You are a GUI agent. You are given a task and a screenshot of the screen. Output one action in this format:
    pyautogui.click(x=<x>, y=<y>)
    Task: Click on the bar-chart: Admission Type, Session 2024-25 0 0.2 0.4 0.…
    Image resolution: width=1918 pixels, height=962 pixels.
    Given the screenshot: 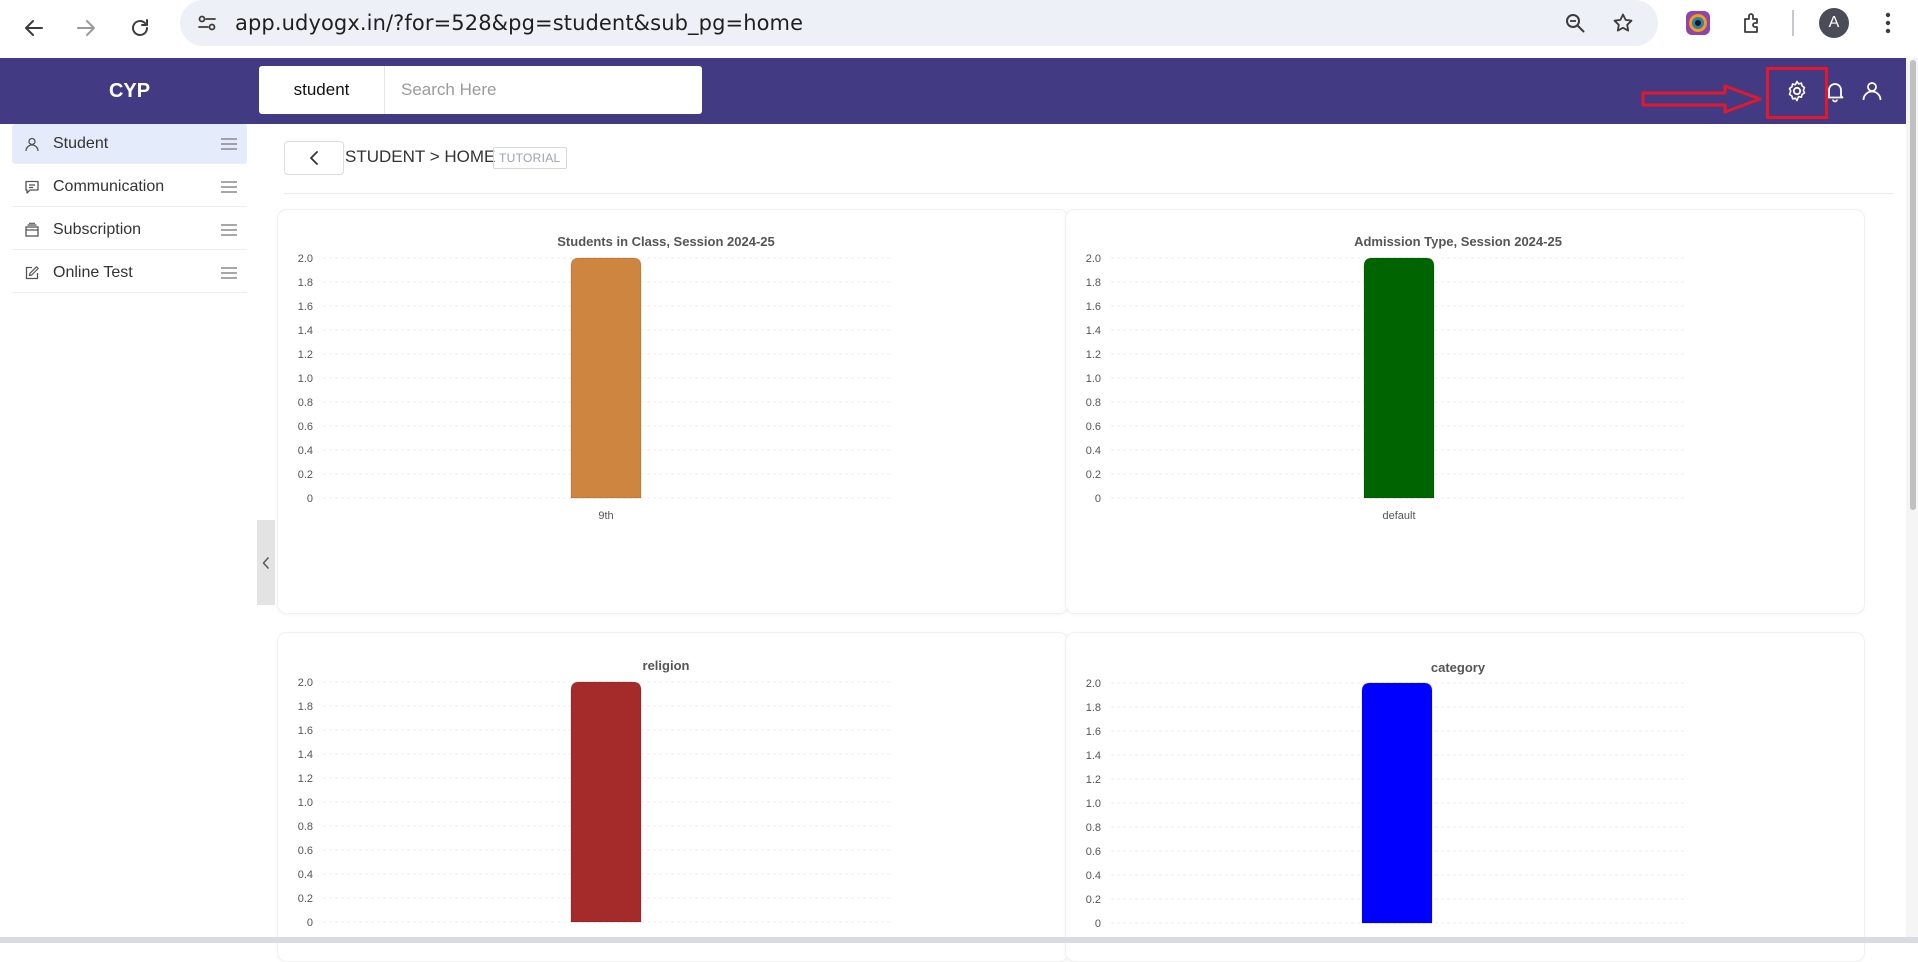 What is the action you would take?
    pyautogui.click(x=1386, y=378)
    